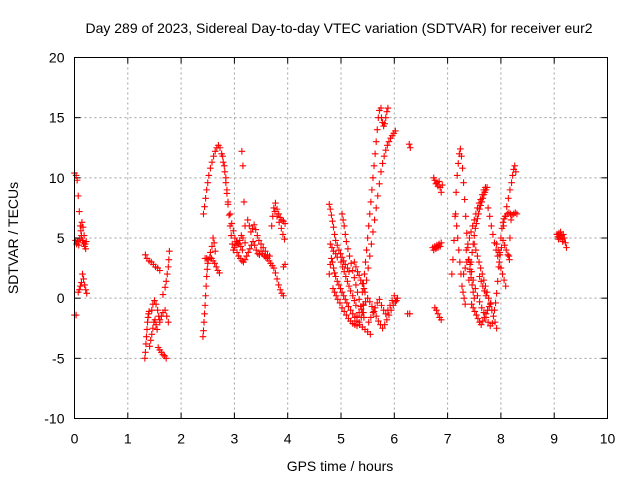 This screenshot has width=640, height=480. I want to click on y-tick-label: 0, so click(61, 298).